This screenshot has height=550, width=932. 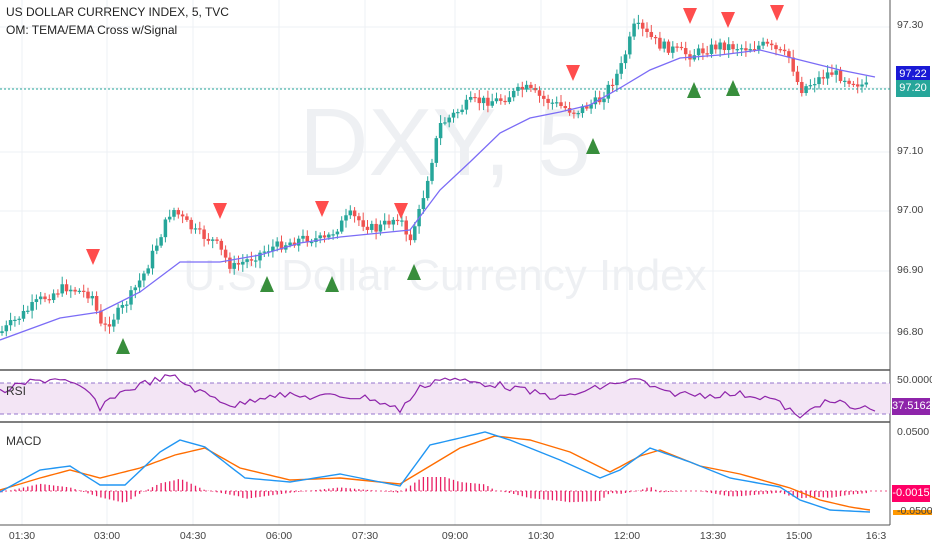 I want to click on macd-scale-marker, so click(x=912, y=512).